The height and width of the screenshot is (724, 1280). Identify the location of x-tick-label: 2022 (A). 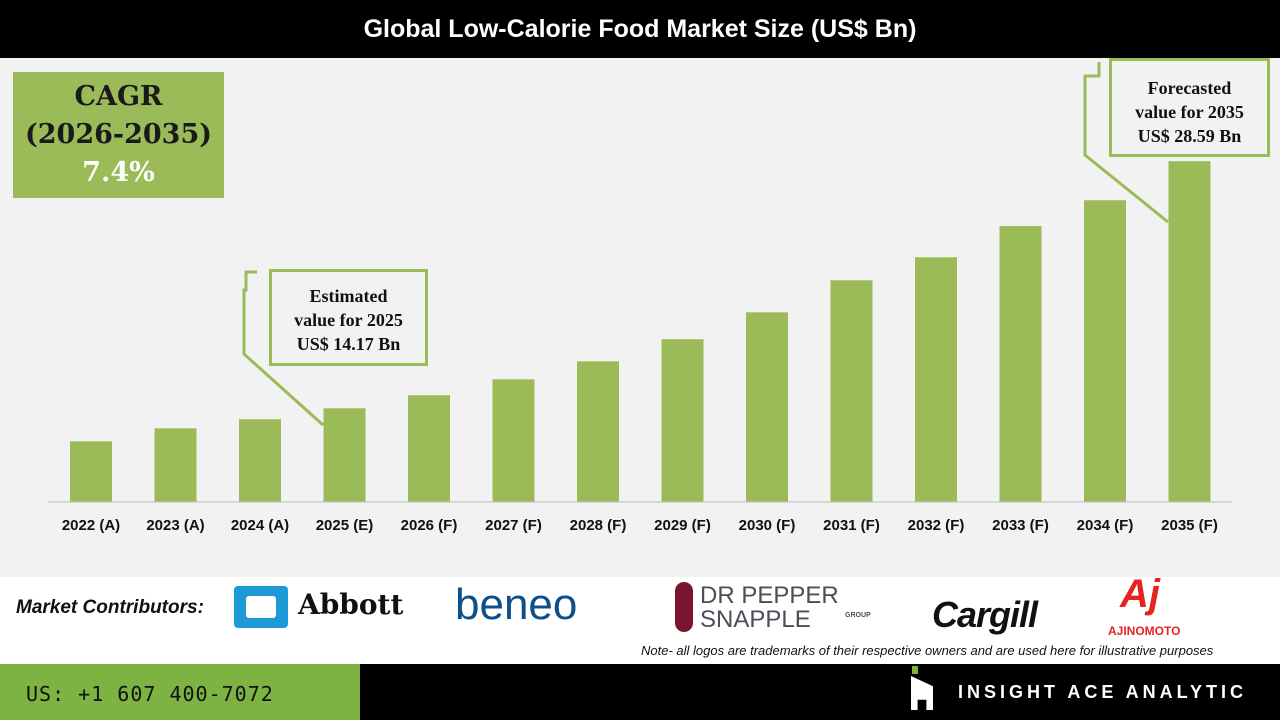
(91, 525).